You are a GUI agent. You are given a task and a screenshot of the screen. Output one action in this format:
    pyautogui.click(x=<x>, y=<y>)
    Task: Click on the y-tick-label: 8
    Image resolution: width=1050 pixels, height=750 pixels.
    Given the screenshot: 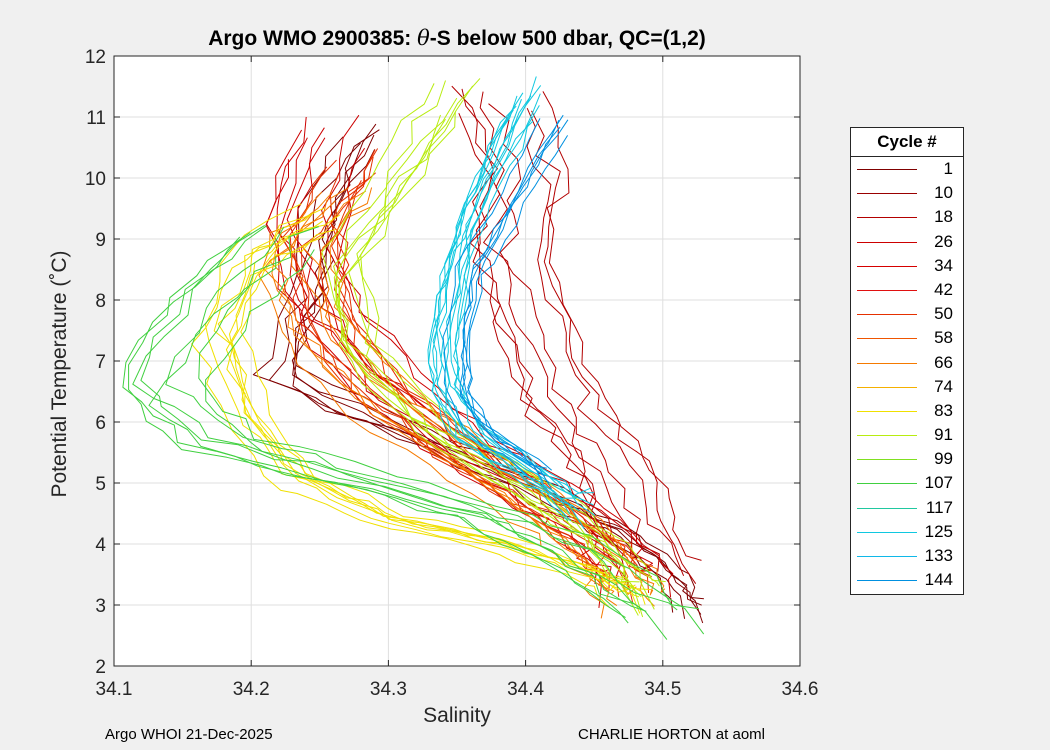 What is the action you would take?
    pyautogui.click(x=100, y=301)
    